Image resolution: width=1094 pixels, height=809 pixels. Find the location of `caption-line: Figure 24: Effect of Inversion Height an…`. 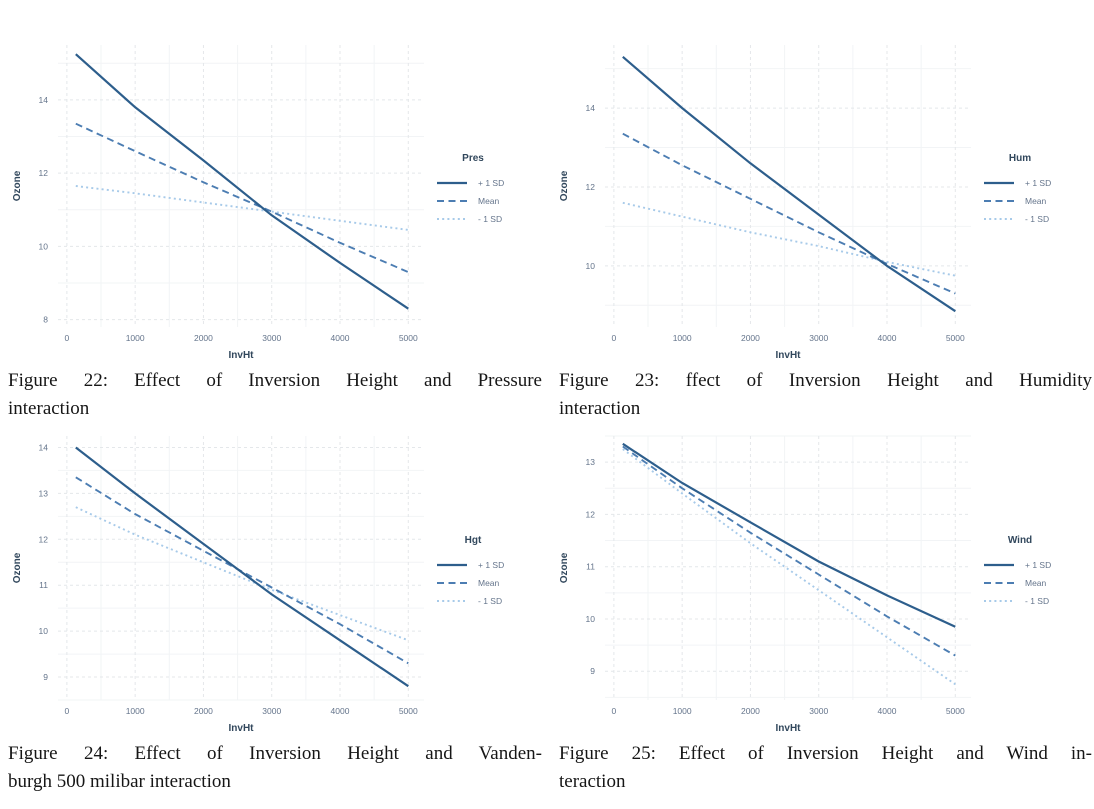

caption-line: Figure 24: Effect of Inversion Height an… is located at coordinates (275, 753).